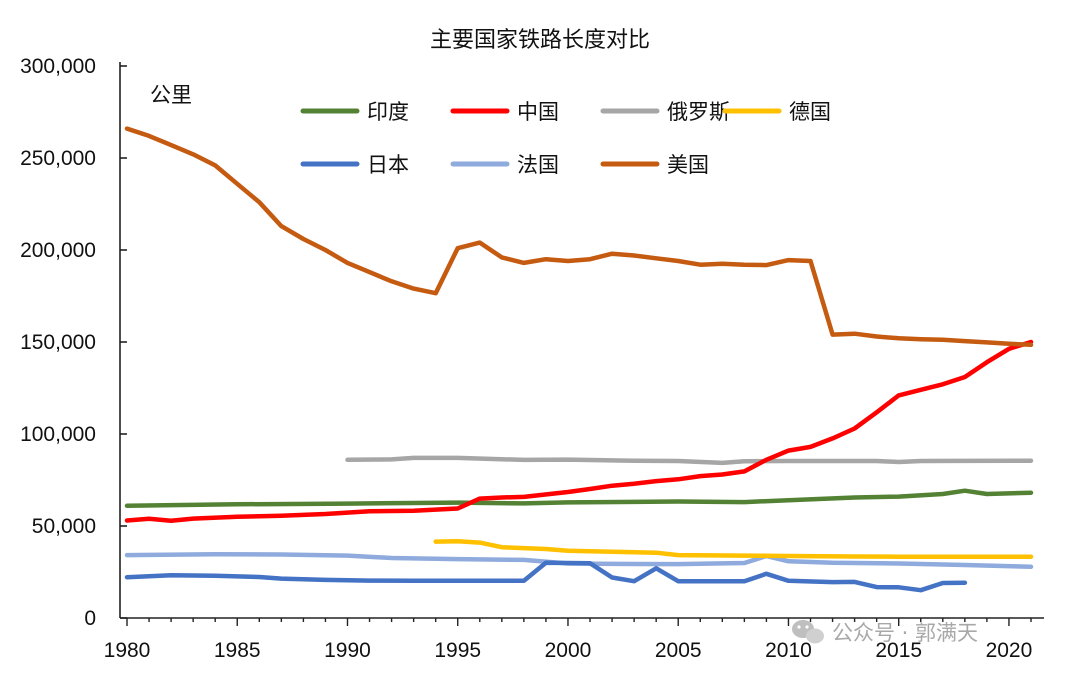 This screenshot has width=1080, height=679. Describe the element at coordinates (898, 650) in the screenshot. I see `x-tick-label: 2015` at that location.